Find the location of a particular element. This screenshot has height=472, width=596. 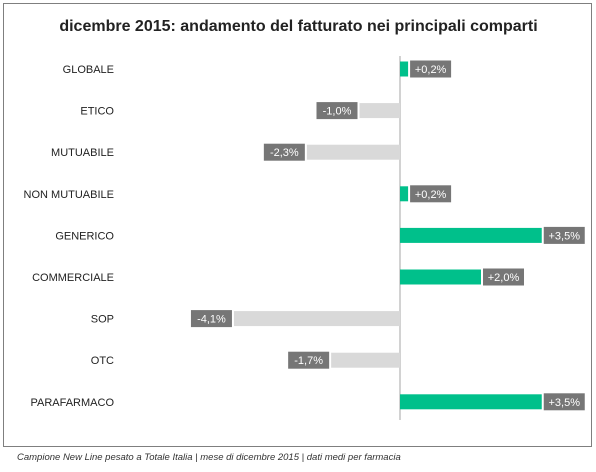

data-label: -2,3% is located at coordinates (284, 153).